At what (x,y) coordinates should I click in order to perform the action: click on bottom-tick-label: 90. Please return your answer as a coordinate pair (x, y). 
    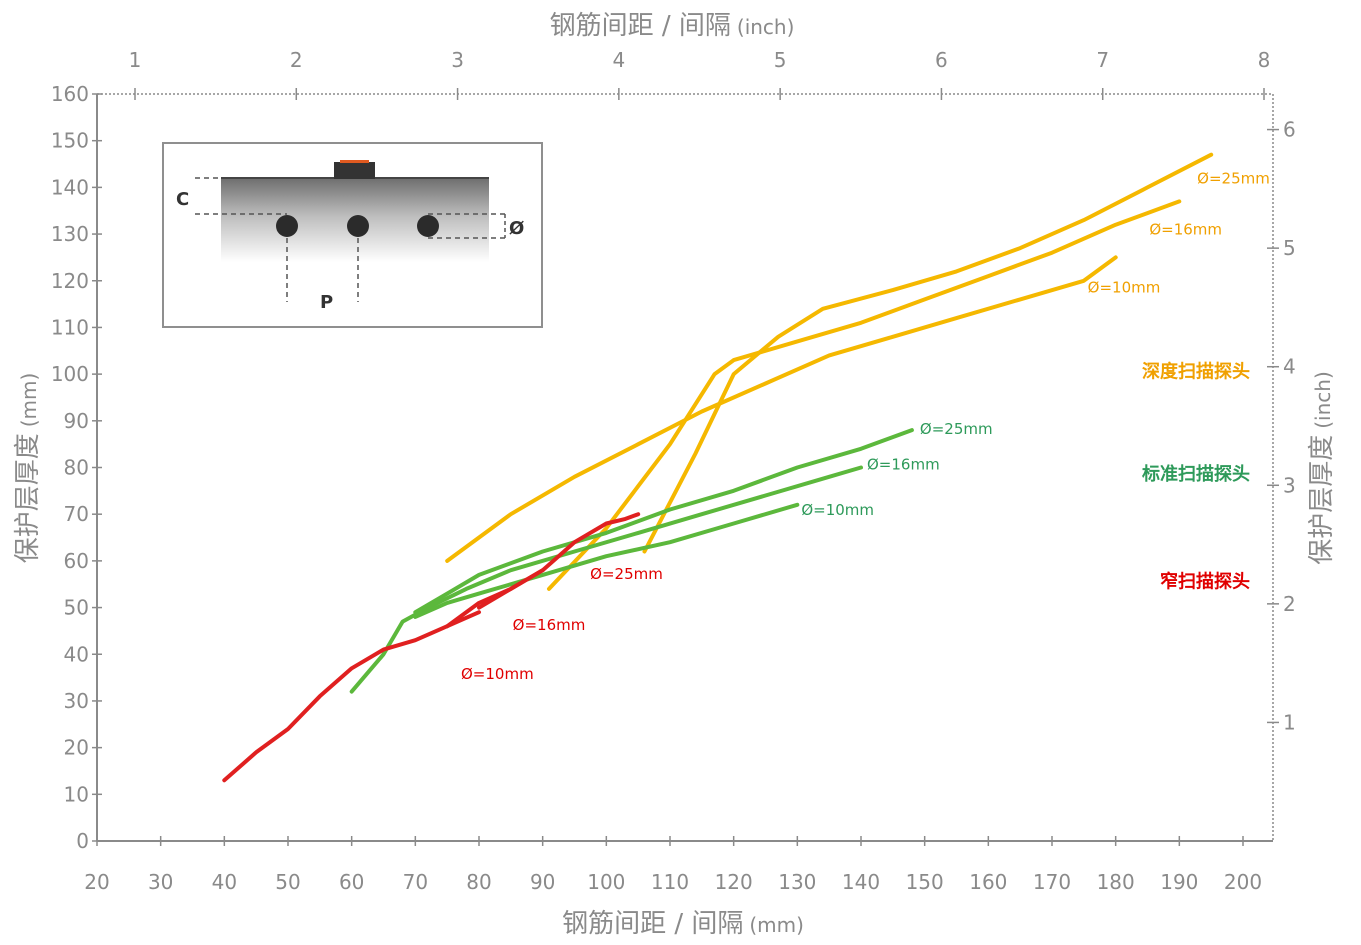
    Looking at the image, I should click on (542, 882).